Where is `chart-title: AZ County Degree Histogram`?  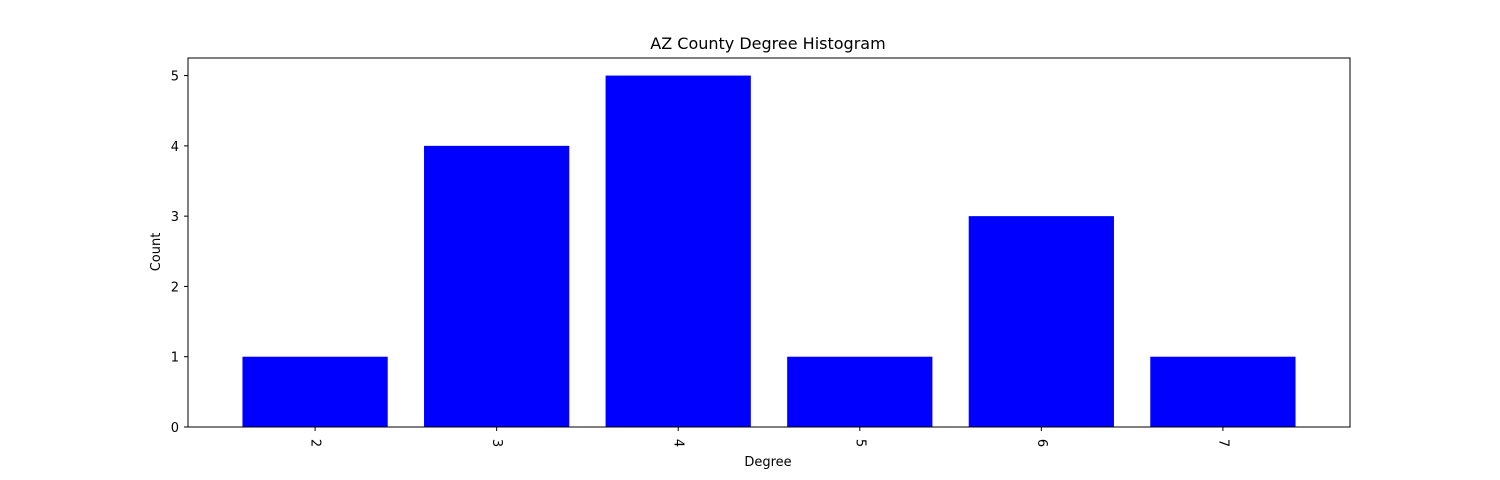
chart-title: AZ County Degree Histogram is located at coordinates (767, 43).